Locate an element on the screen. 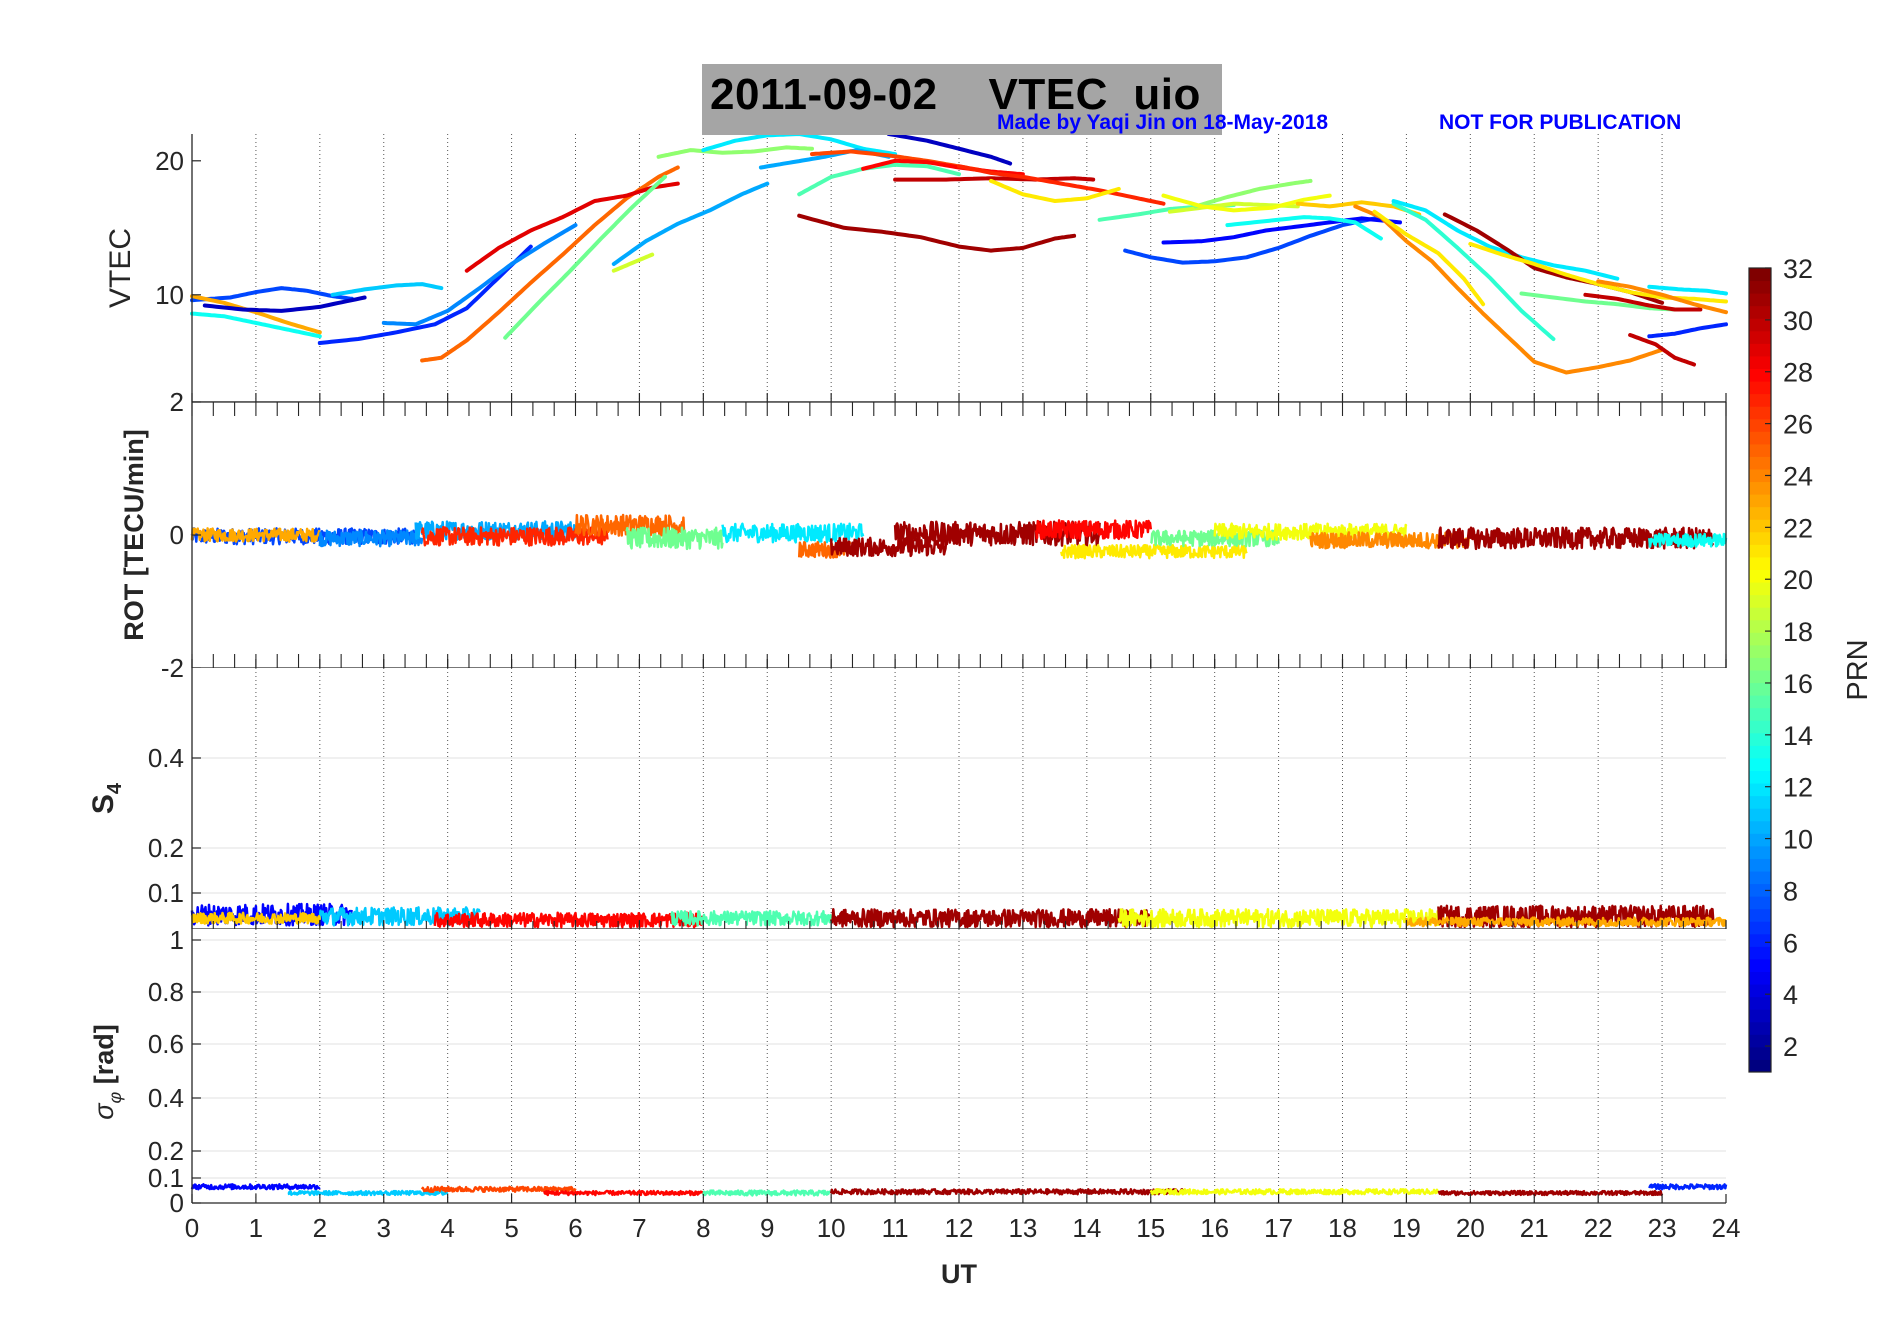 Image resolution: width=1902 pixels, height=1330 pixels. colorbar-frame is located at coordinates (1760, 670).